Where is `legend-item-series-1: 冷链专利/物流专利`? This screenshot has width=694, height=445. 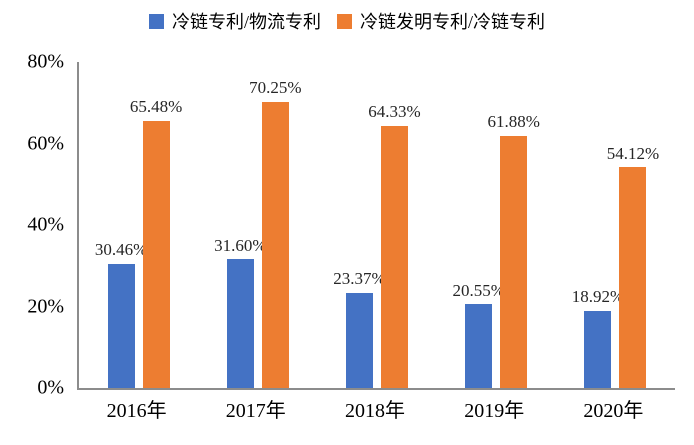
legend-item-series-1: 冷链专利/物流专利 is located at coordinates (234, 21).